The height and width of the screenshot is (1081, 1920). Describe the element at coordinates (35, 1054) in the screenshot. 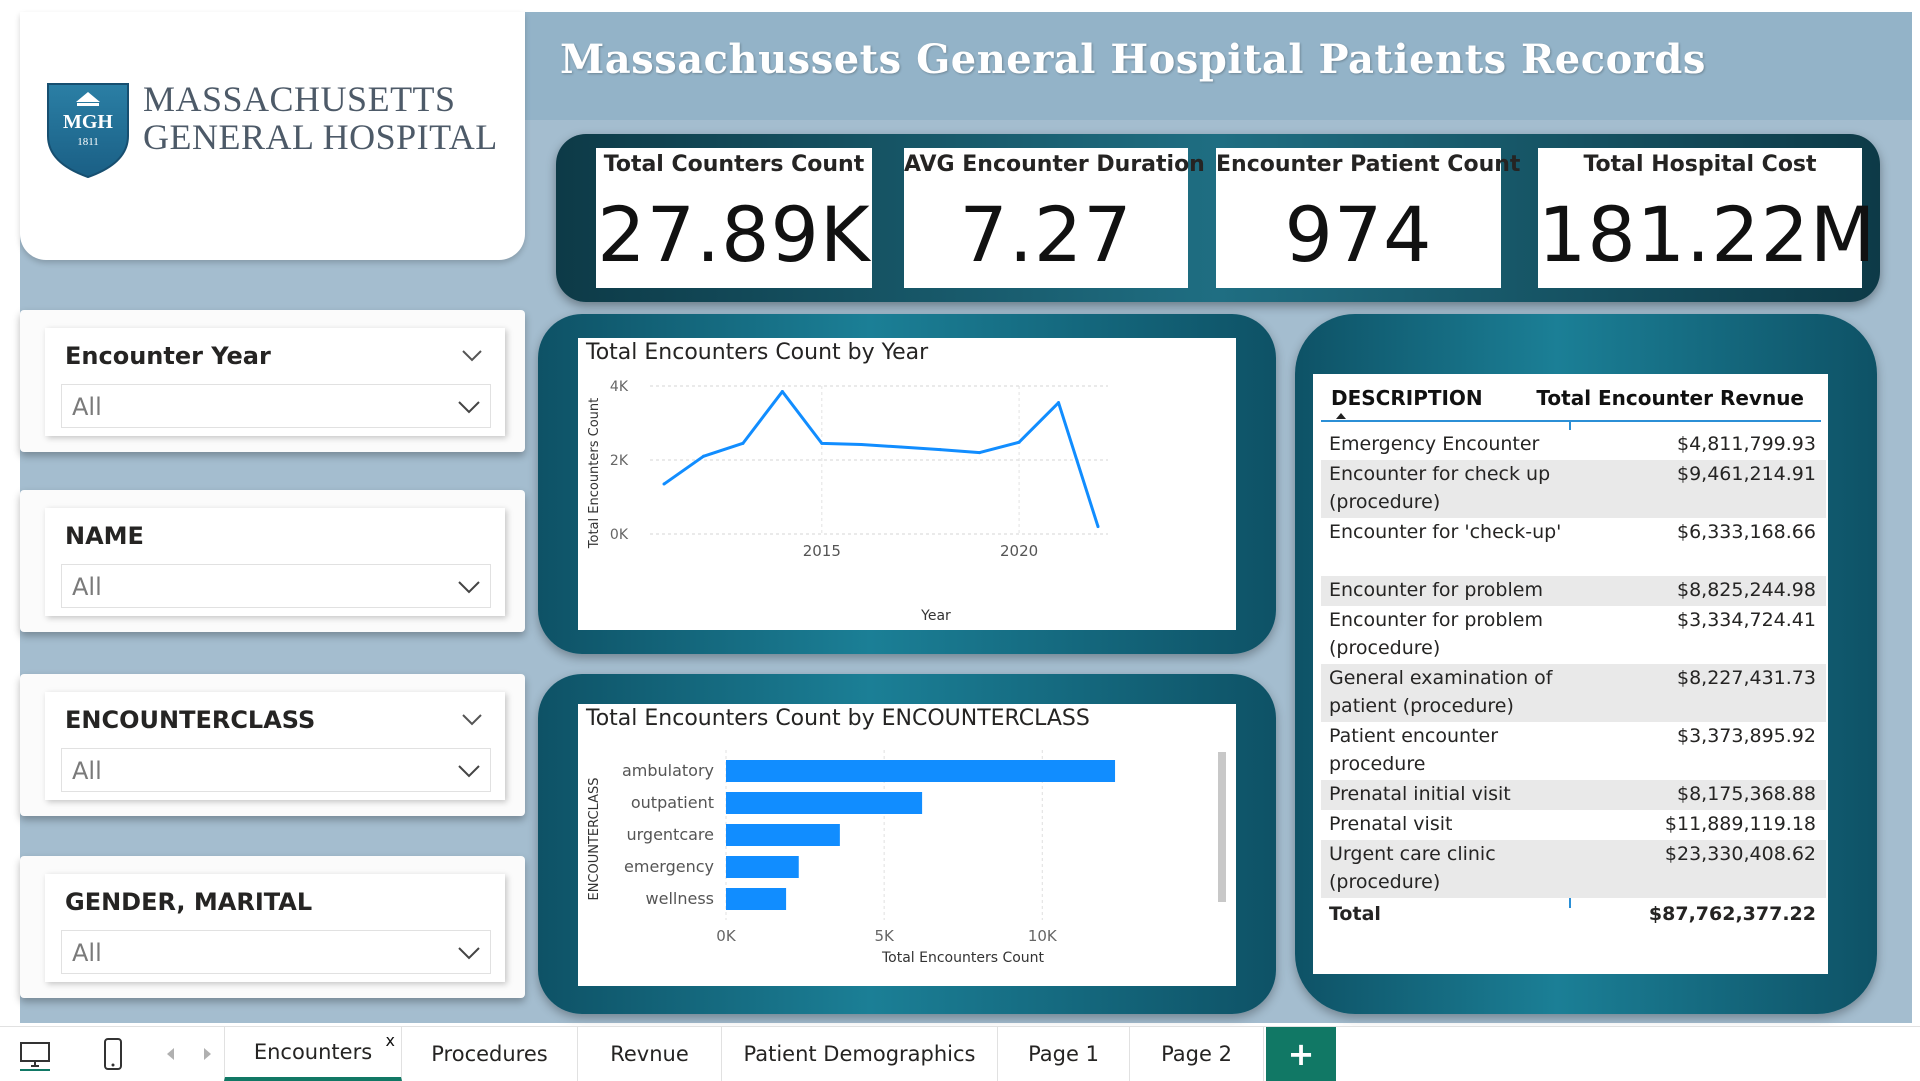

I see `desktop-view-icon` at that location.